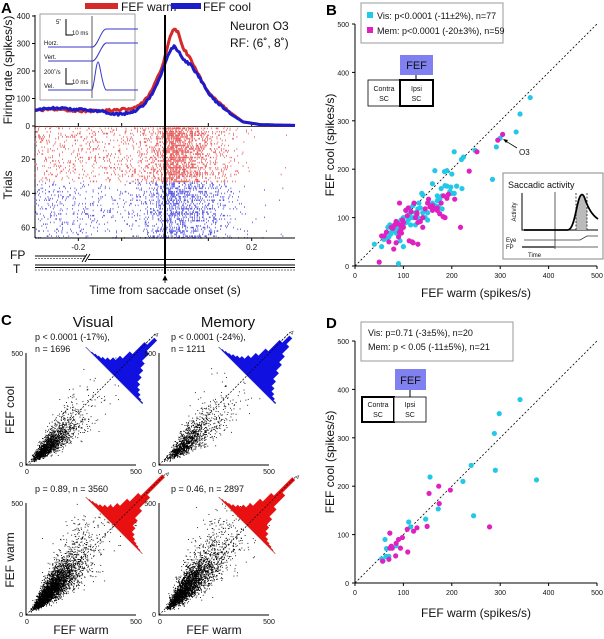 This screenshot has height=639, width=604. I want to click on legend-swatch-warm, so click(101, 6).